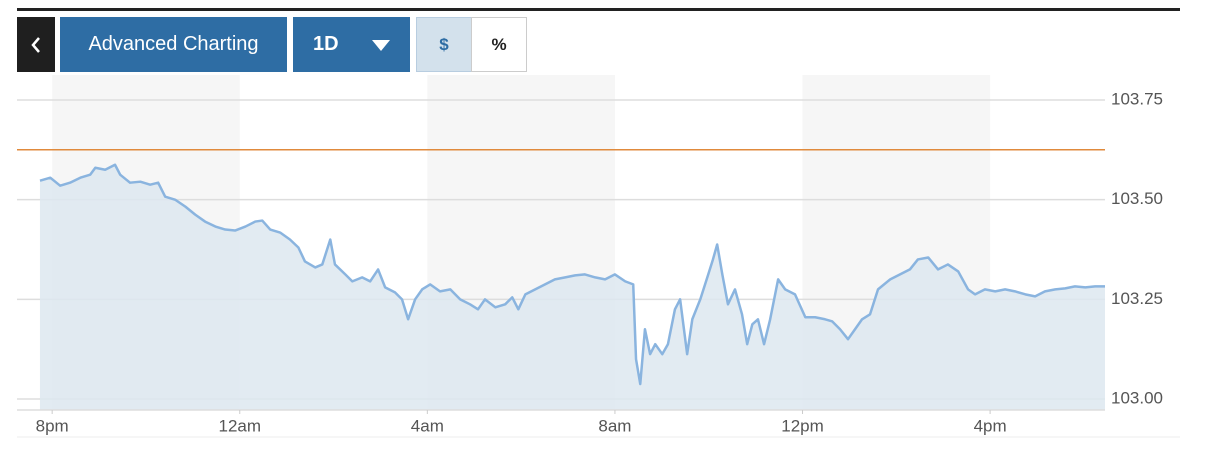 The image size is (1207, 460). What do you see at coordinates (52, 425) in the screenshot?
I see `x-tick-label: 8pm` at bounding box center [52, 425].